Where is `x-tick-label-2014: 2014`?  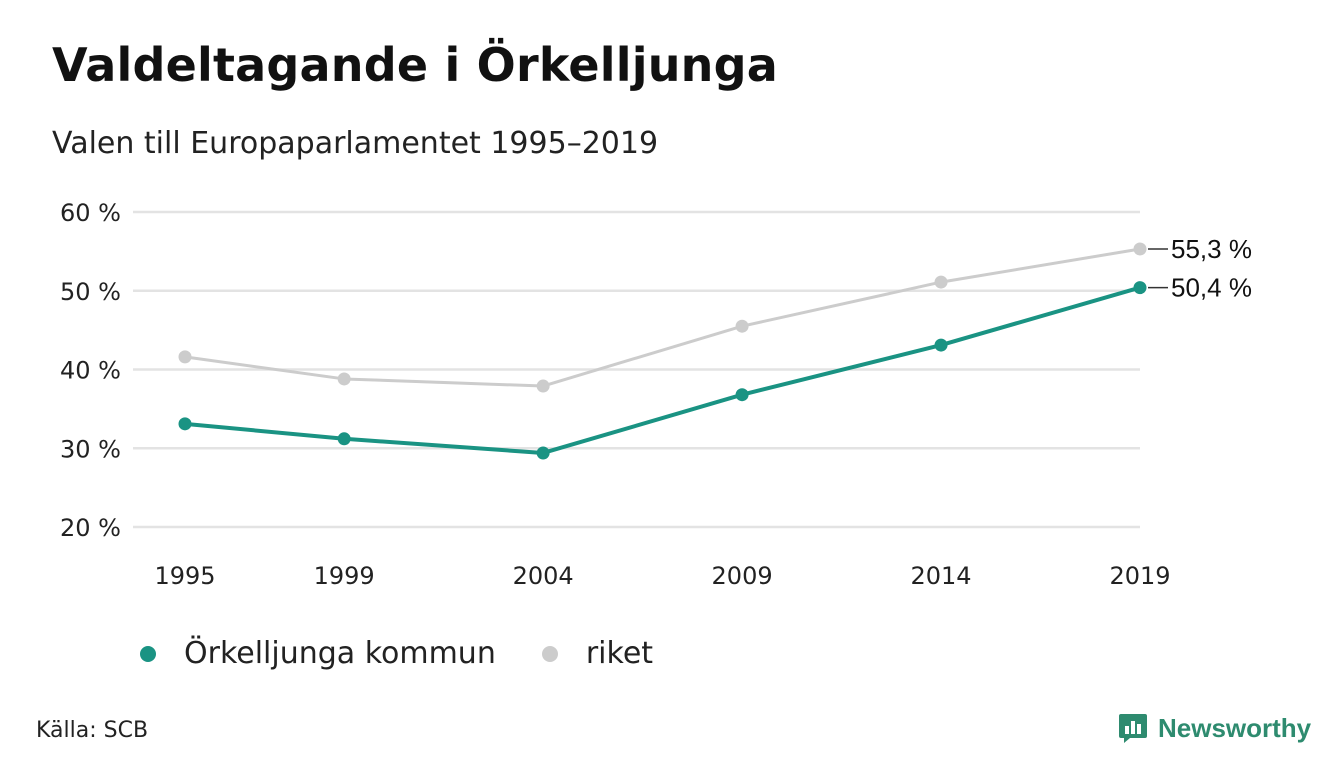 x-tick-label-2014: 2014 is located at coordinates (941, 576).